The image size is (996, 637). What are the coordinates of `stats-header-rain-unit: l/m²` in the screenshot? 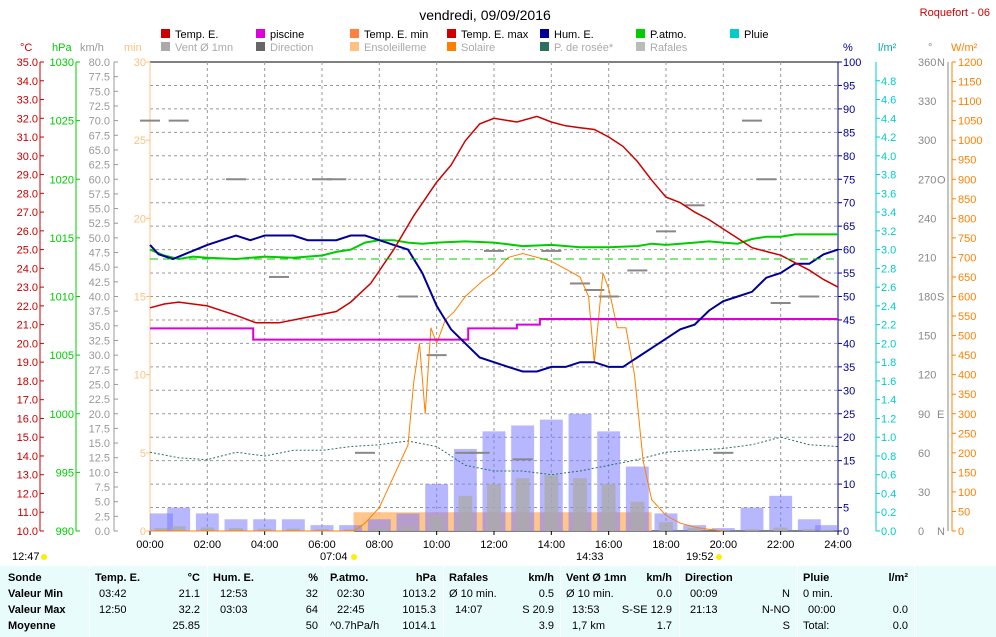 It's located at (898, 578).